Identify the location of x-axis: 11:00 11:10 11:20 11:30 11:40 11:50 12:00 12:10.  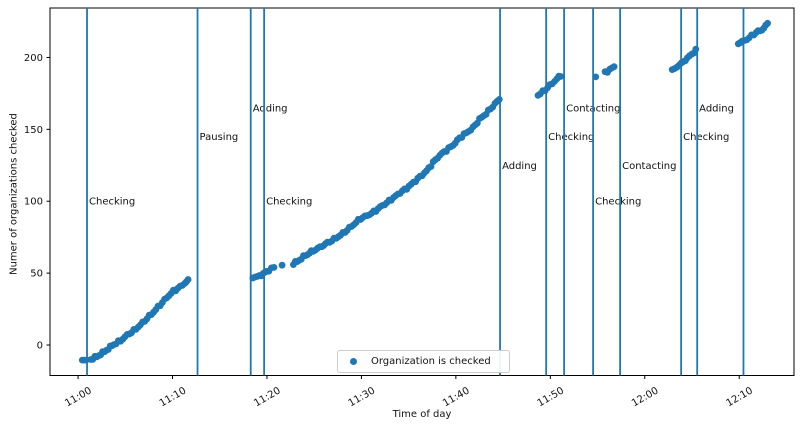
(409, 392).